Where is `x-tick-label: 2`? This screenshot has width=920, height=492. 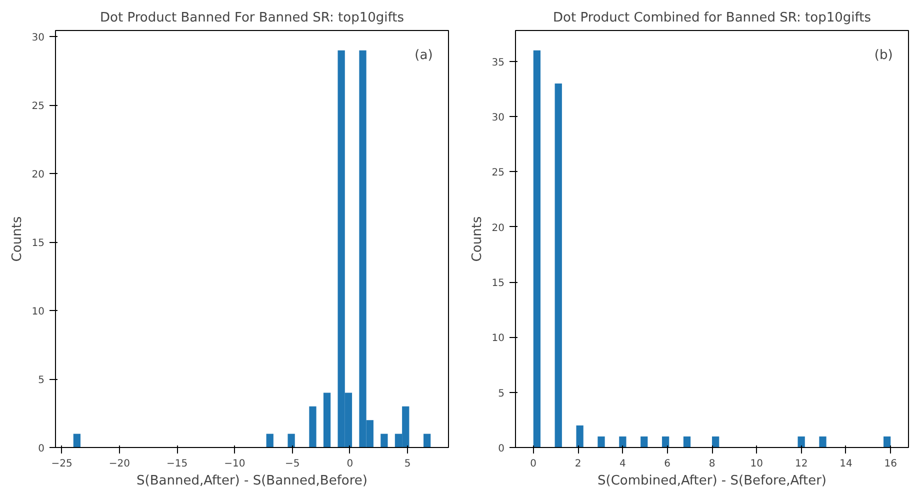 x-tick-label: 2 is located at coordinates (578, 464).